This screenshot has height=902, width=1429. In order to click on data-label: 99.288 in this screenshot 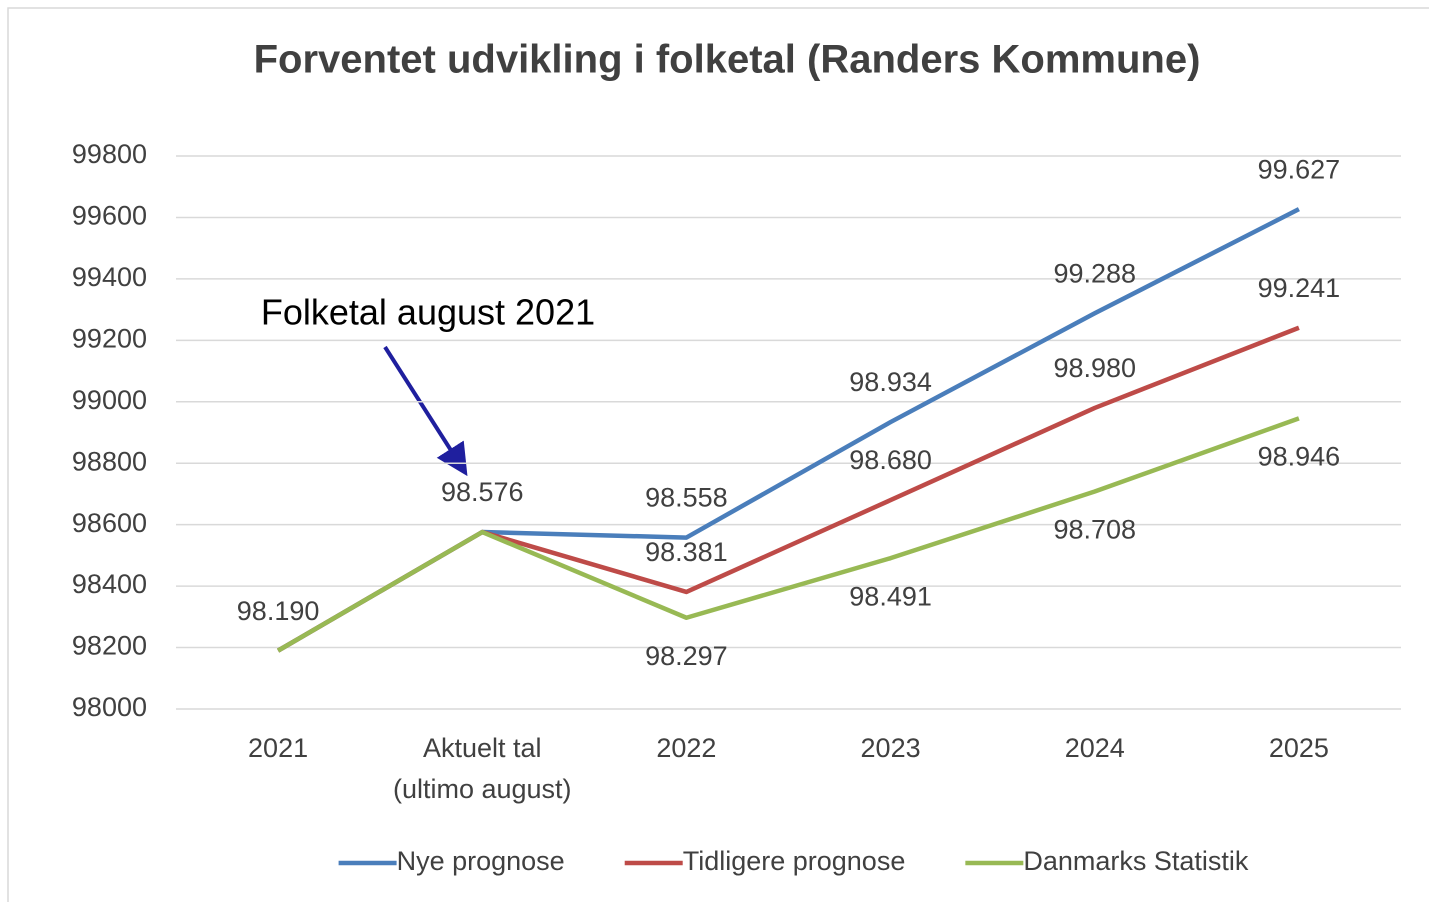, I will do `click(1094, 273)`.